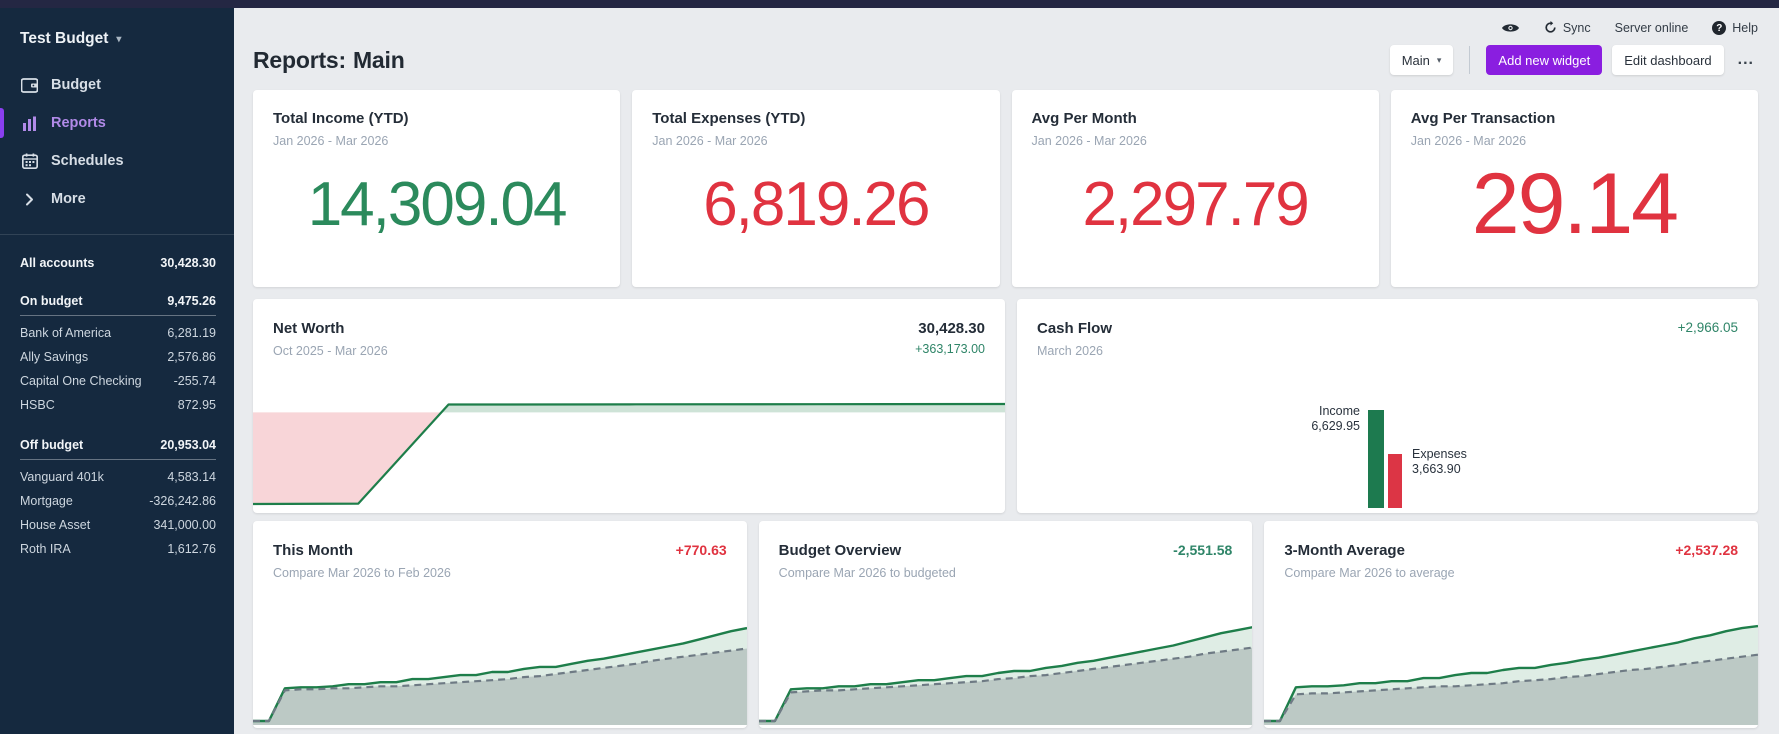 This screenshot has height=734, width=1779. What do you see at coordinates (118, 263) in the screenshot?
I see `all-accounts-row: All accounts 30,428.30` at bounding box center [118, 263].